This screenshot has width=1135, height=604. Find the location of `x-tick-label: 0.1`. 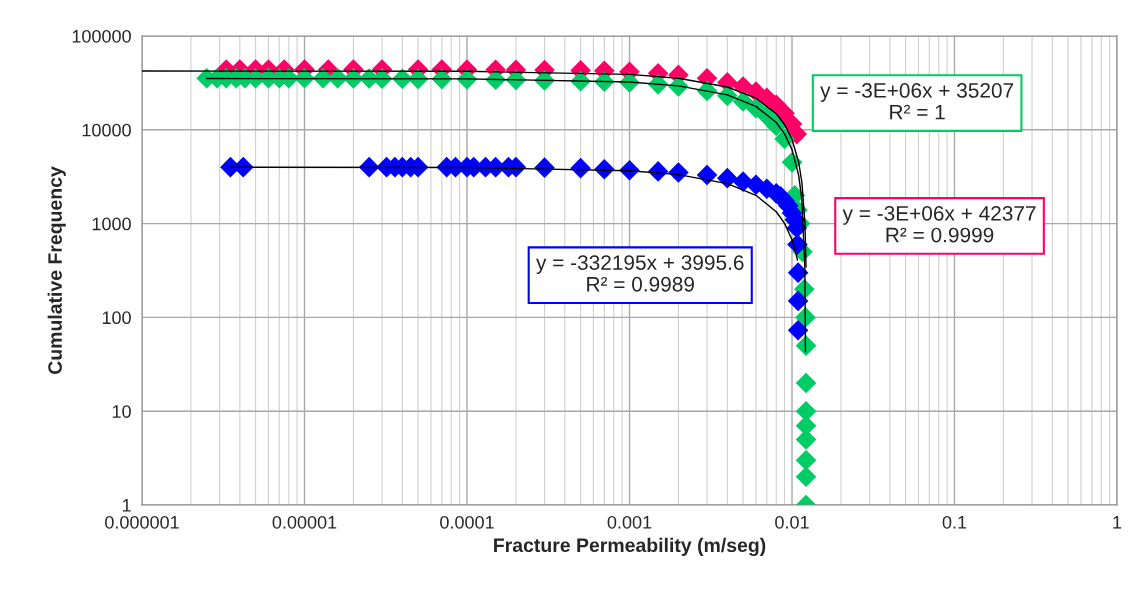

x-tick-label: 0.1 is located at coordinates (954, 522).